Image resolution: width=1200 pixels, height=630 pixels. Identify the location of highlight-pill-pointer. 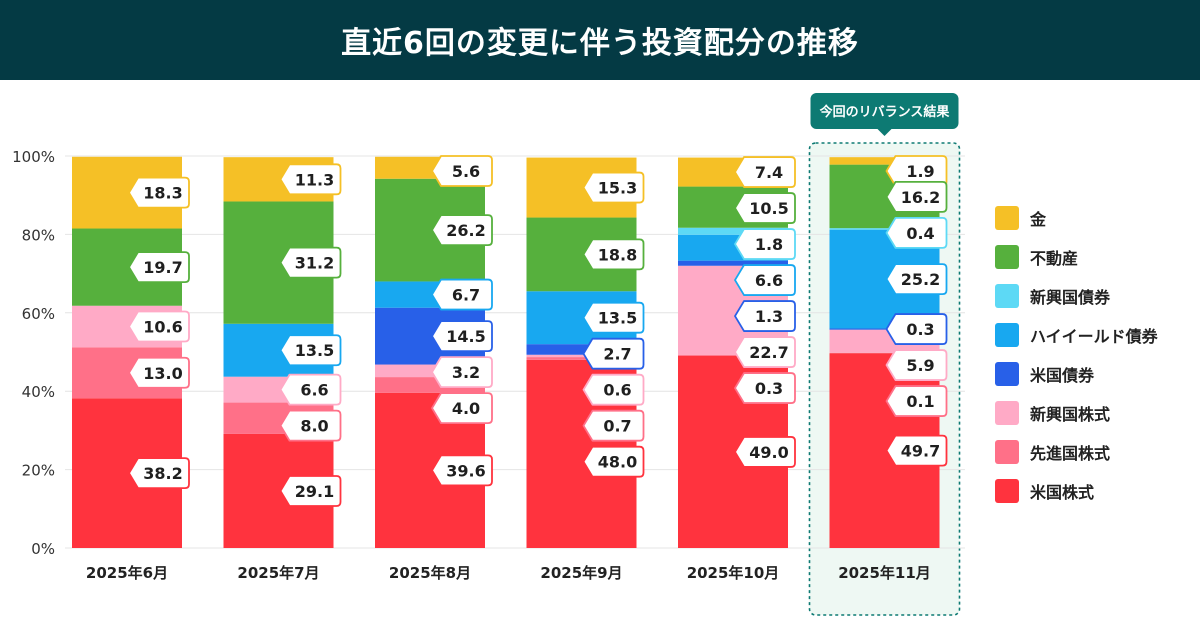
(884, 132).